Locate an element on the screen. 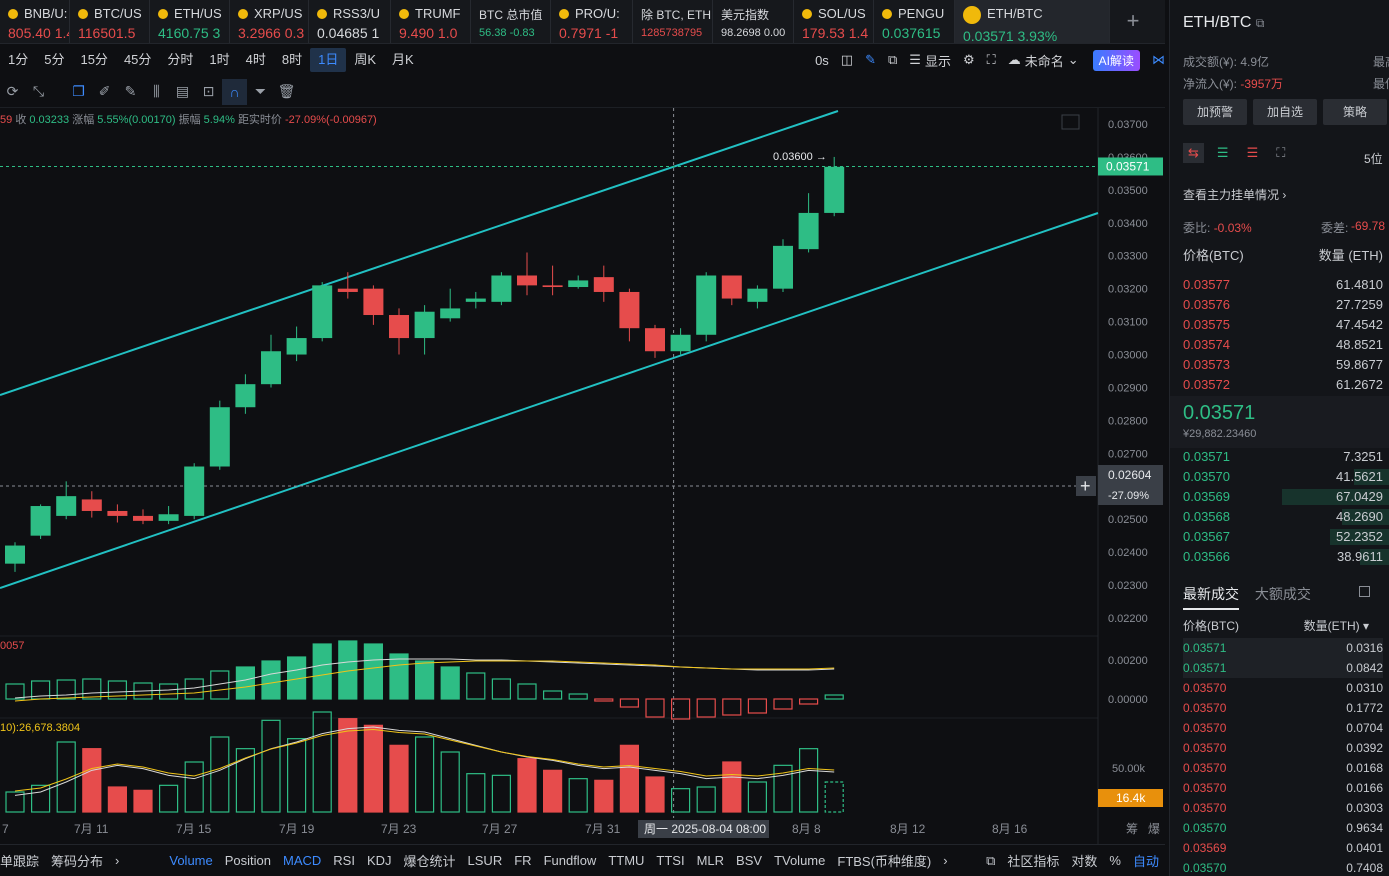 This screenshot has width=1389, height=876. timeframe-1日: 1日 is located at coordinates (328, 60).